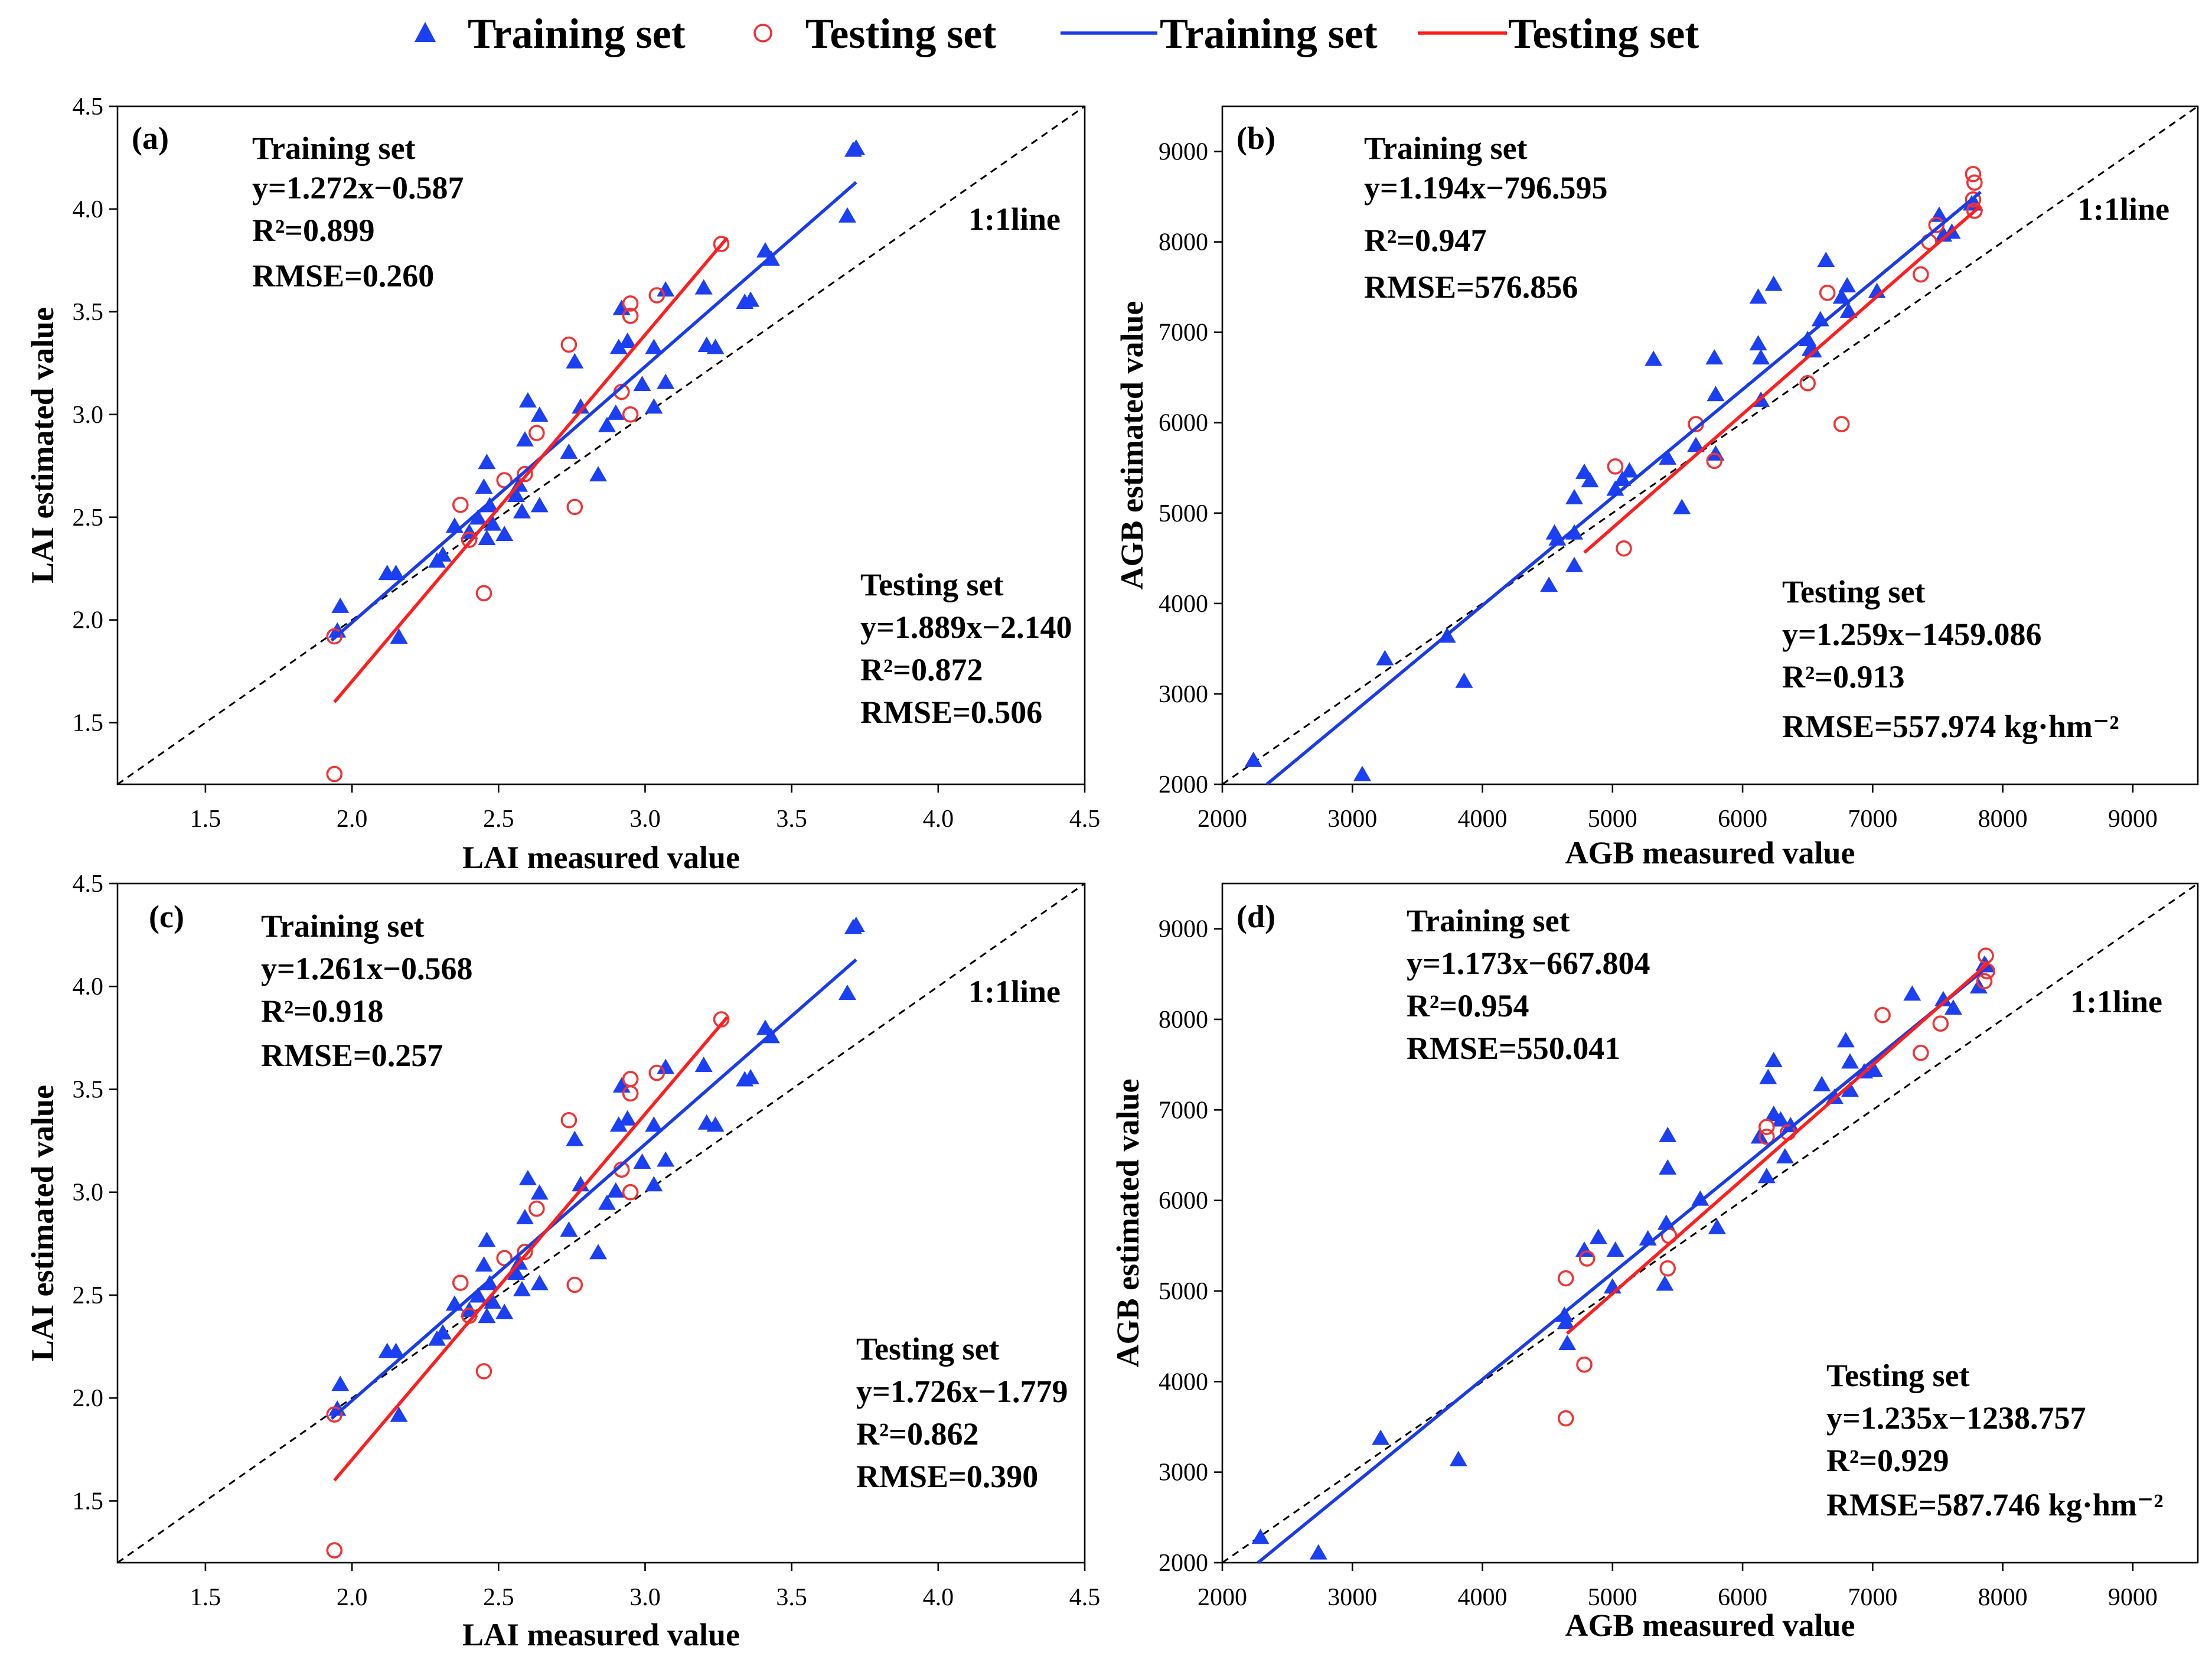 The width and height of the screenshot is (2212, 1656). I want to click on training-stats-equation: y=1.173x−667.804, so click(1528, 963).